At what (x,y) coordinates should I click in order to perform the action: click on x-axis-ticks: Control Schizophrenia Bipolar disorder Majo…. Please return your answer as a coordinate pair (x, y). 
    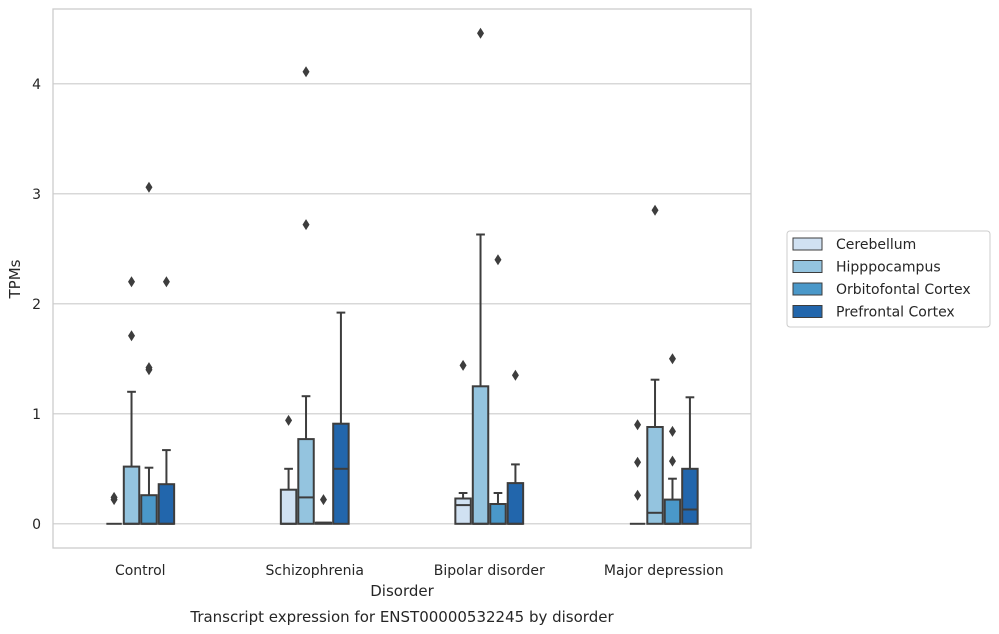
    Looking at the image, I should click on (419, 571).